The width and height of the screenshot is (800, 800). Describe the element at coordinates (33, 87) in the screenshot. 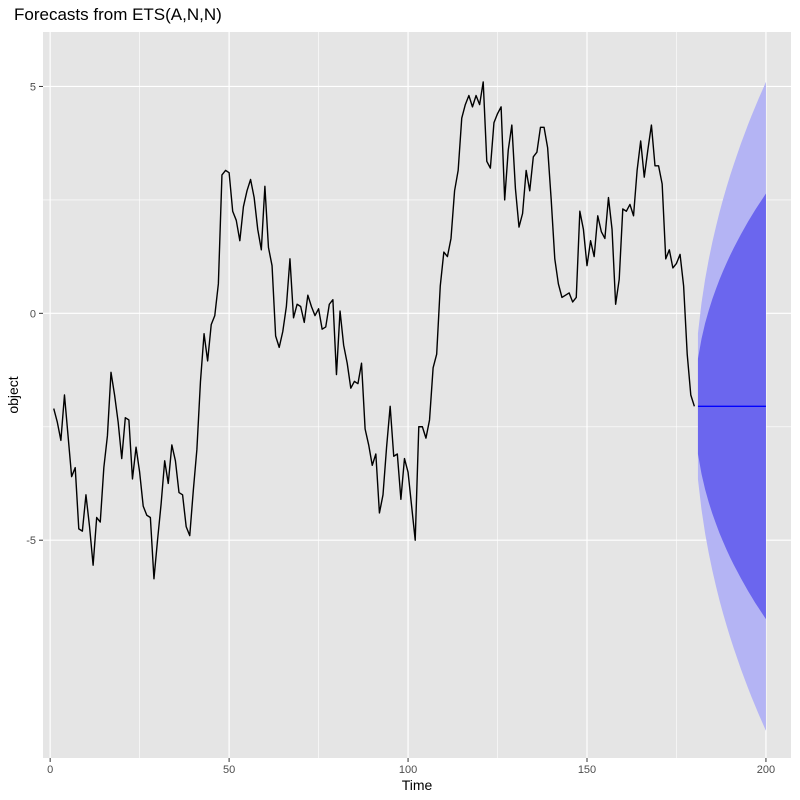

I see `y-tick-label: 5` at that location.